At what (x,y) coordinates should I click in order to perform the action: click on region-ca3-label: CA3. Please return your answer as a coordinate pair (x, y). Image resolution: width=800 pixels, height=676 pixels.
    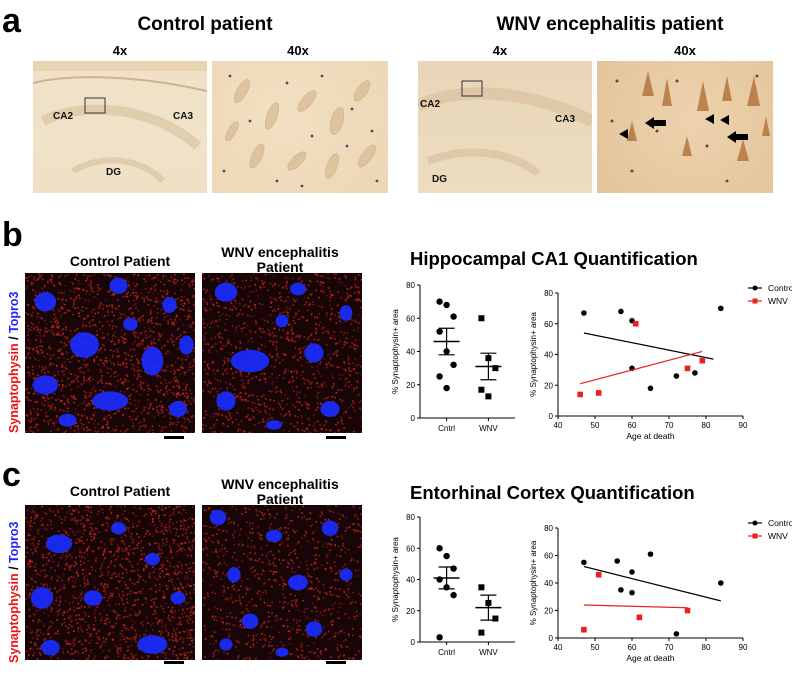
    Looking at the image, I should click on (183, 116).